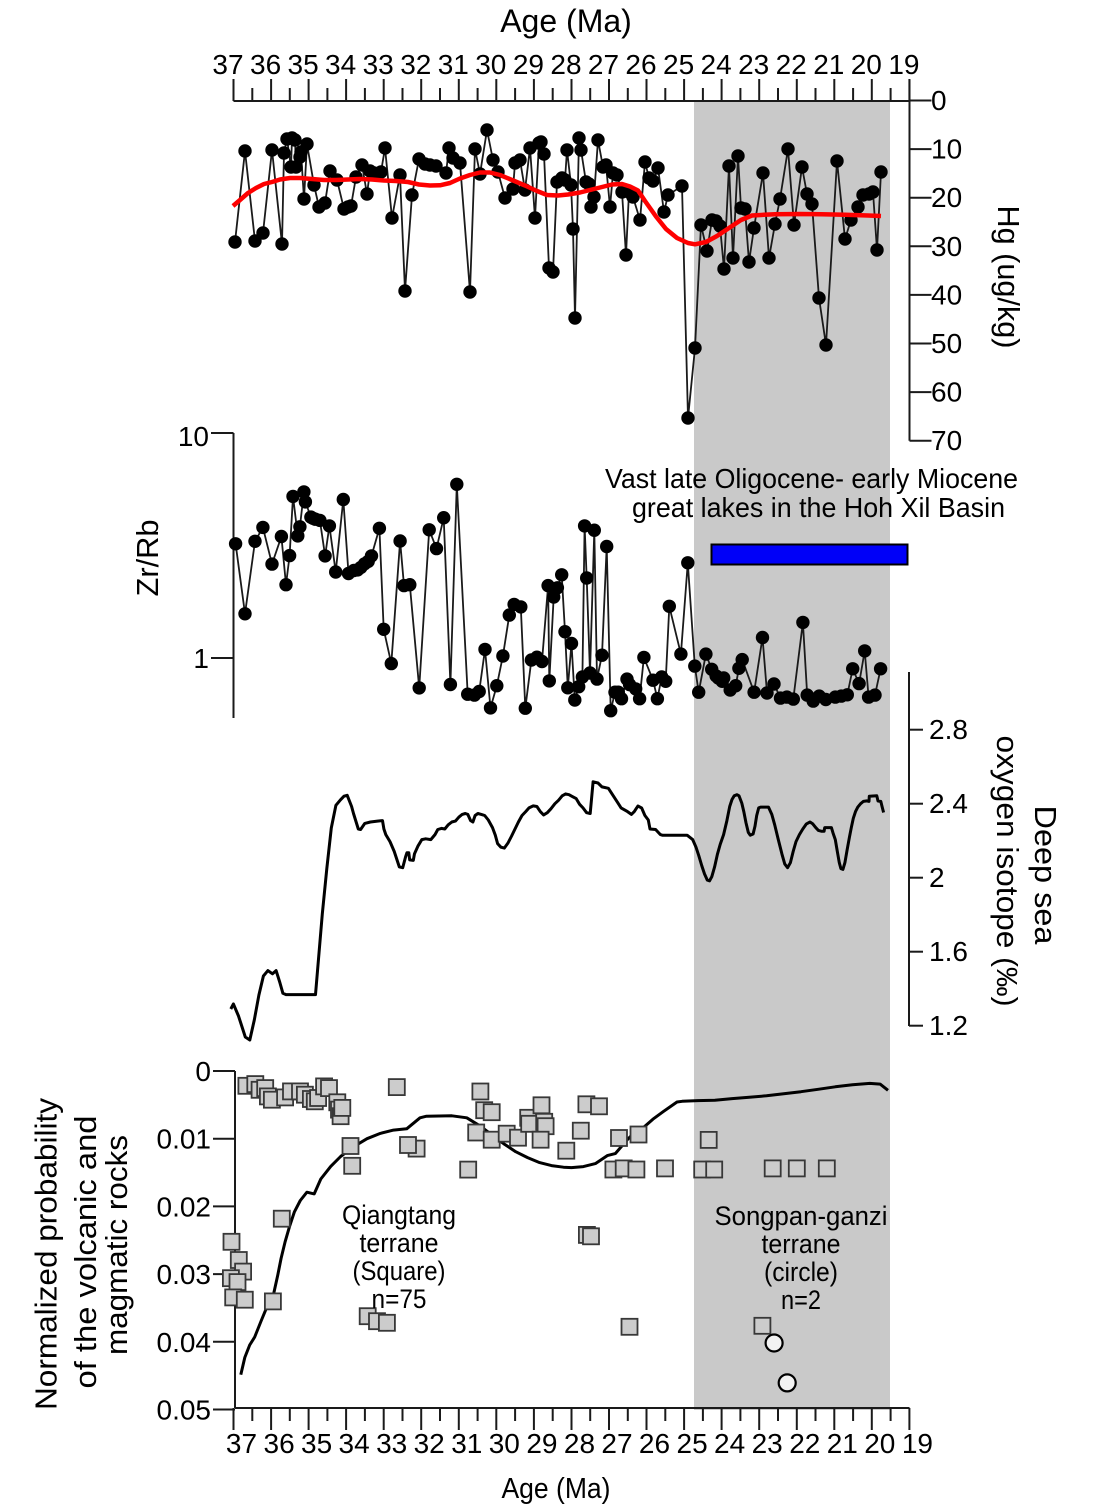  What do you see at coordinates (85, 1252) in the screenshot?
I see `svg-text: of the volcanic and` at bounding box center [85, 1252].